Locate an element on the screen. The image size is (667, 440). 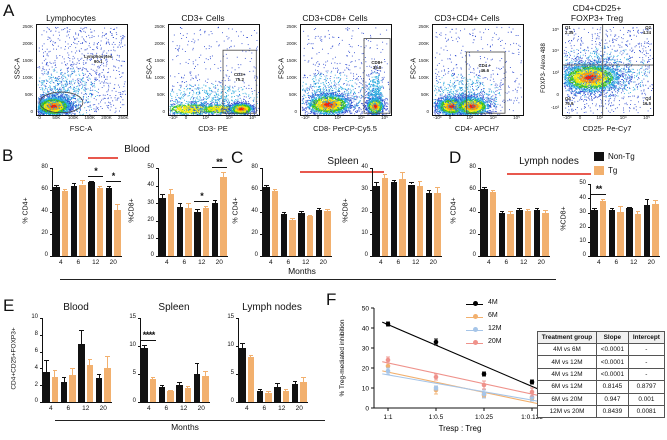
significance-line is located at coordinates (202, 201).